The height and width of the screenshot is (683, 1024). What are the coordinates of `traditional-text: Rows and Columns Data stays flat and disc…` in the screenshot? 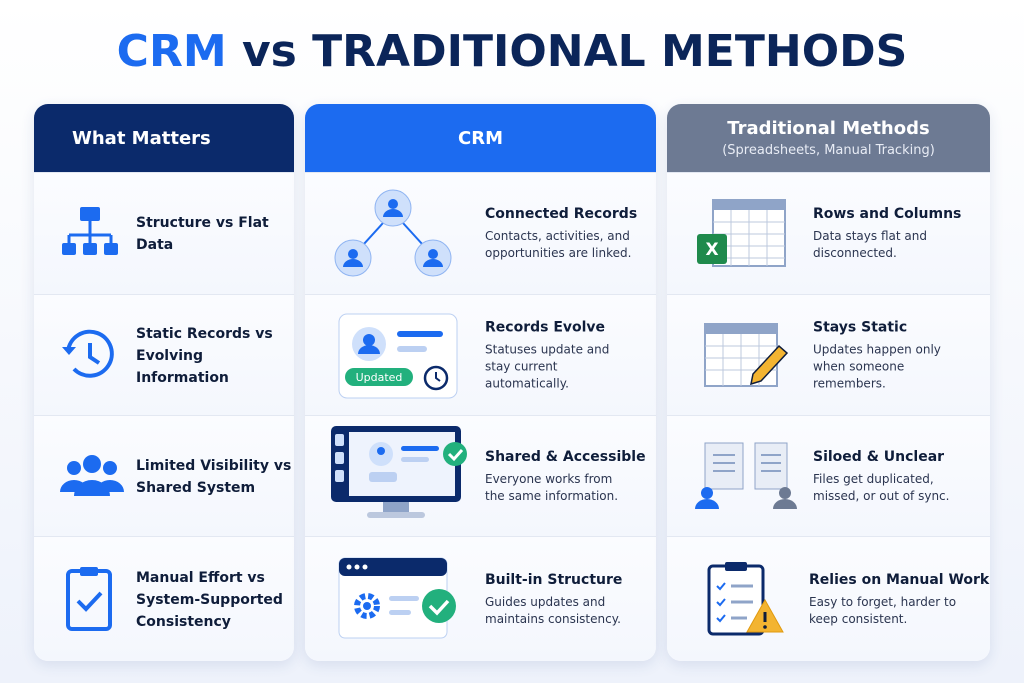 It's located at (888, 234).